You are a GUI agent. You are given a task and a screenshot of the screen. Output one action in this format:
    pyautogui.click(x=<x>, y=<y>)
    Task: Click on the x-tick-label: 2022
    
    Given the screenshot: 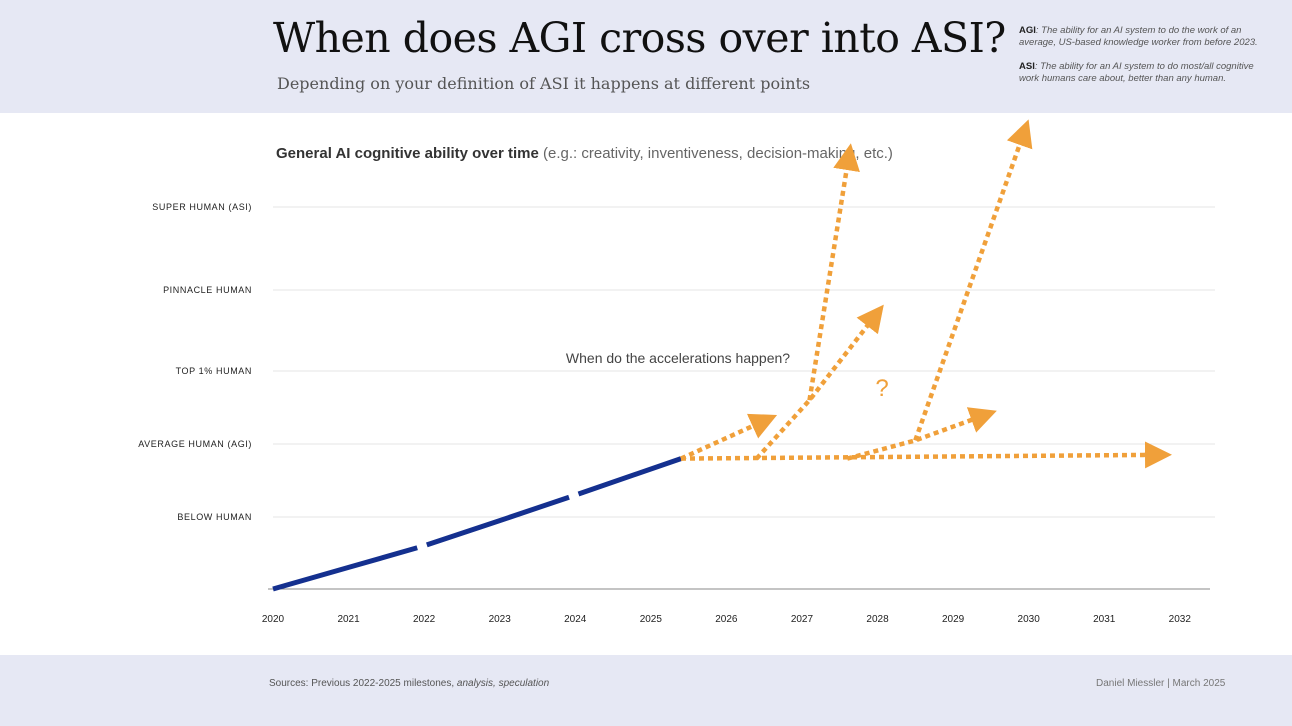 What is the action you would take?
    pyautogui.click(x=424, y=619)
    